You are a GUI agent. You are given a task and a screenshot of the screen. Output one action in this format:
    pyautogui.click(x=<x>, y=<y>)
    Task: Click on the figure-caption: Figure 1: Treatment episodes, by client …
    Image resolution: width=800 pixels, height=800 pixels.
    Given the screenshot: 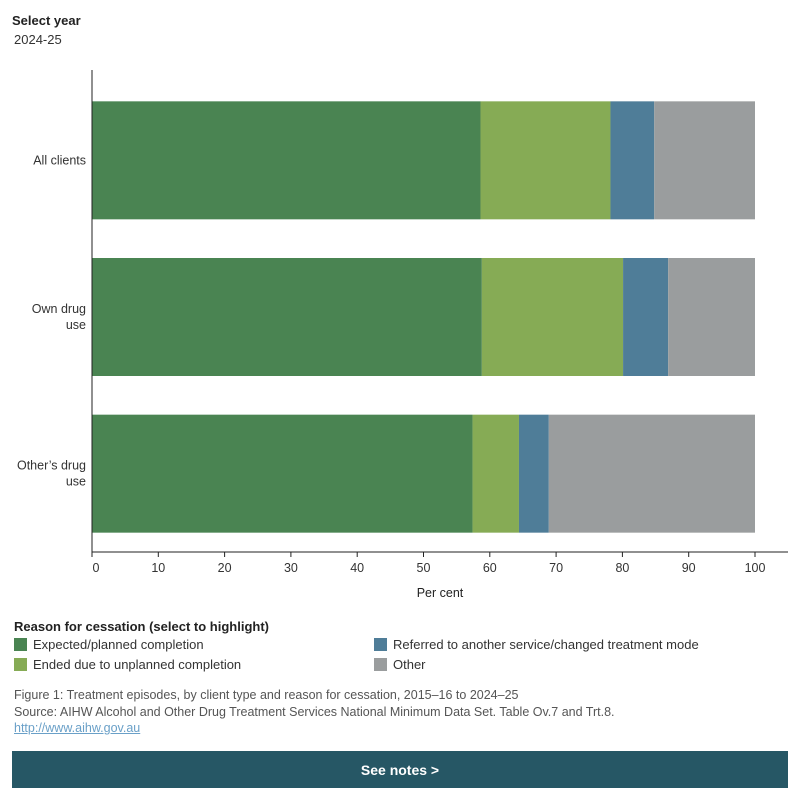 What is the action you would take?
    pyautogui.click(x=266, y=695)
    